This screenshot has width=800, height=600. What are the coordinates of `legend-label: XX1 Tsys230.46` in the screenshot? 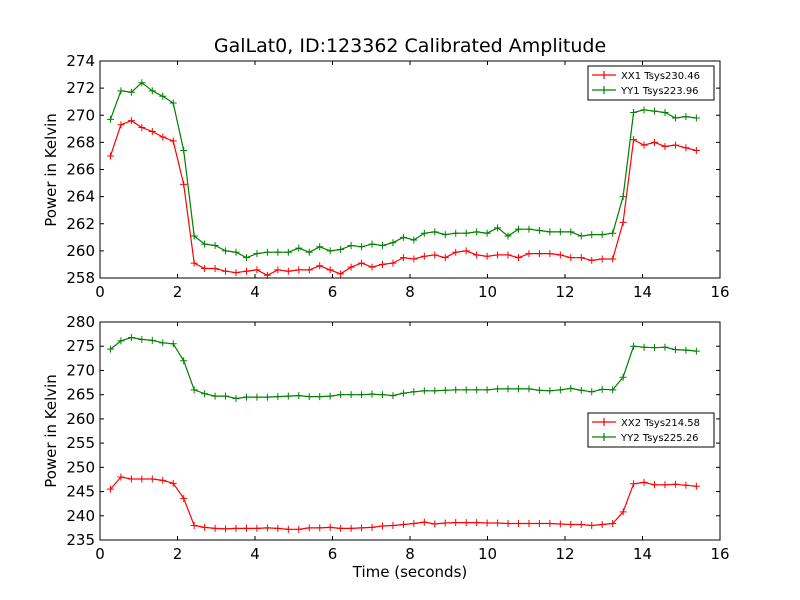 It's located at (660, 76).